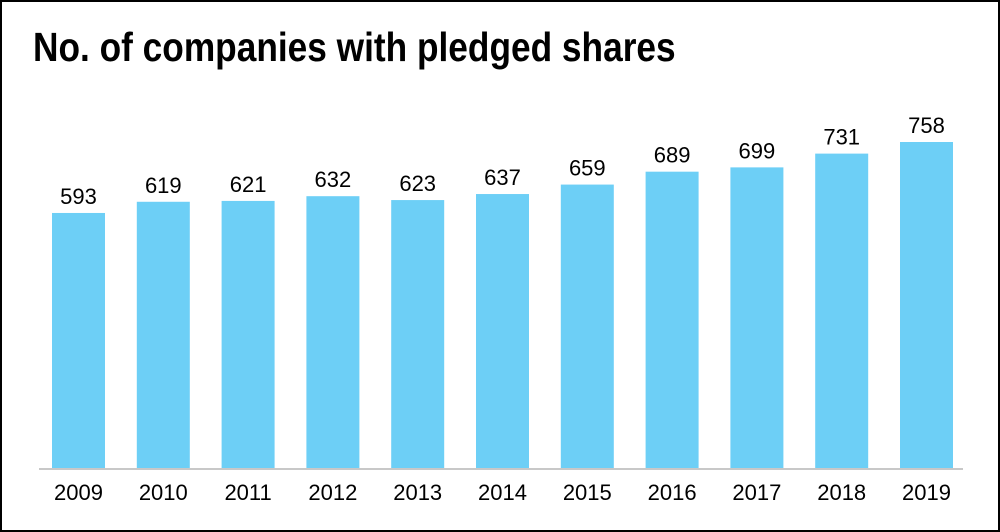  What do you see at coordinates (333, 179) in the screenshot?
I see `data-label: 632` at bounding box center [333, 179].